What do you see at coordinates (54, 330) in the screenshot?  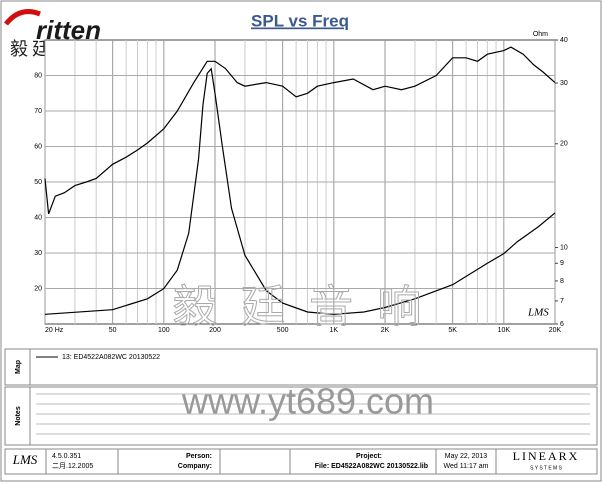 I see `x-tick-label: 20 Hz` at bounding box center [54, 330].